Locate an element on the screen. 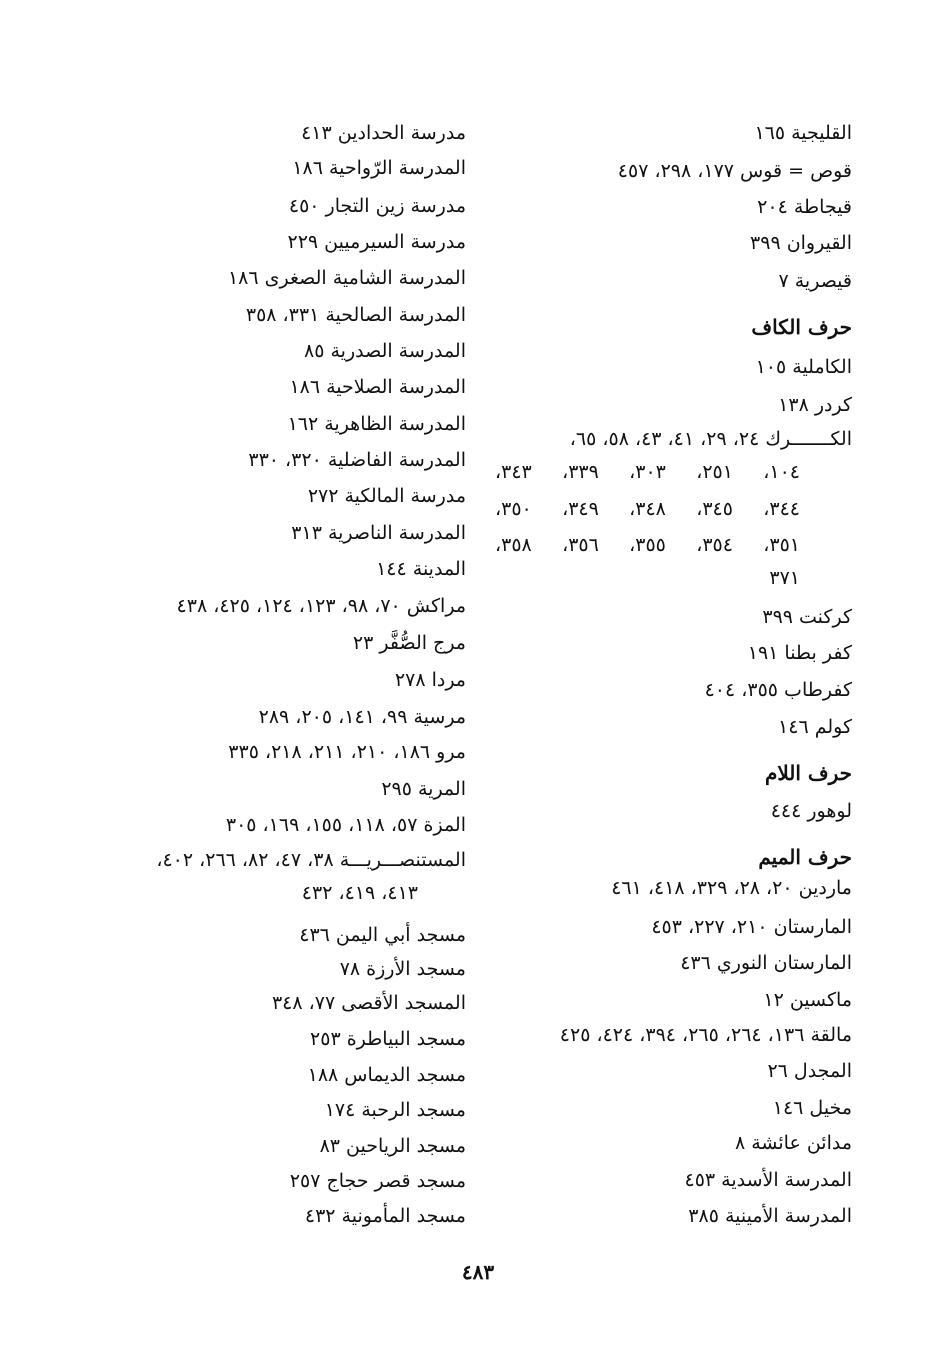  index-entry: المرية ٢٩٥ is located at coordinates (423, 789).